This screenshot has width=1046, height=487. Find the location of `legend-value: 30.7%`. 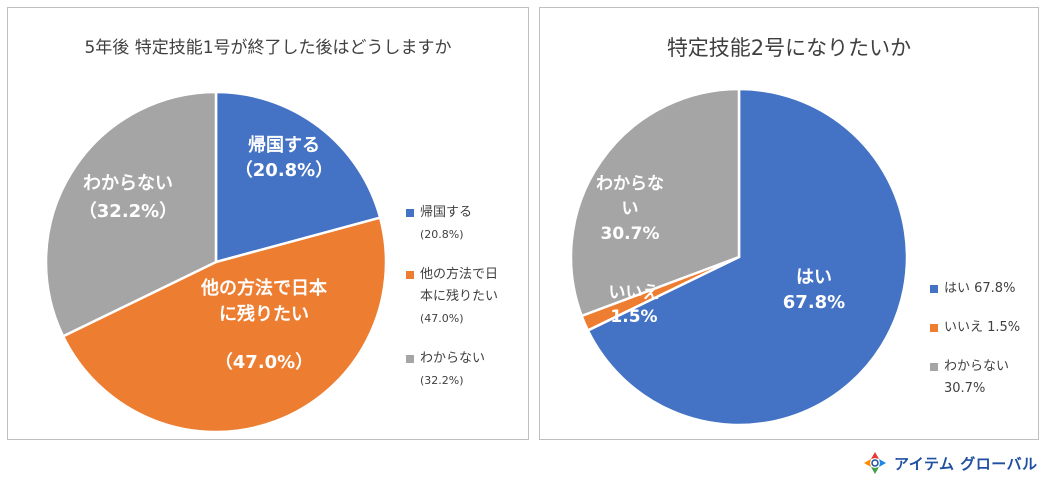

legend-value: 30.7% is located at coordinates (965, 388).